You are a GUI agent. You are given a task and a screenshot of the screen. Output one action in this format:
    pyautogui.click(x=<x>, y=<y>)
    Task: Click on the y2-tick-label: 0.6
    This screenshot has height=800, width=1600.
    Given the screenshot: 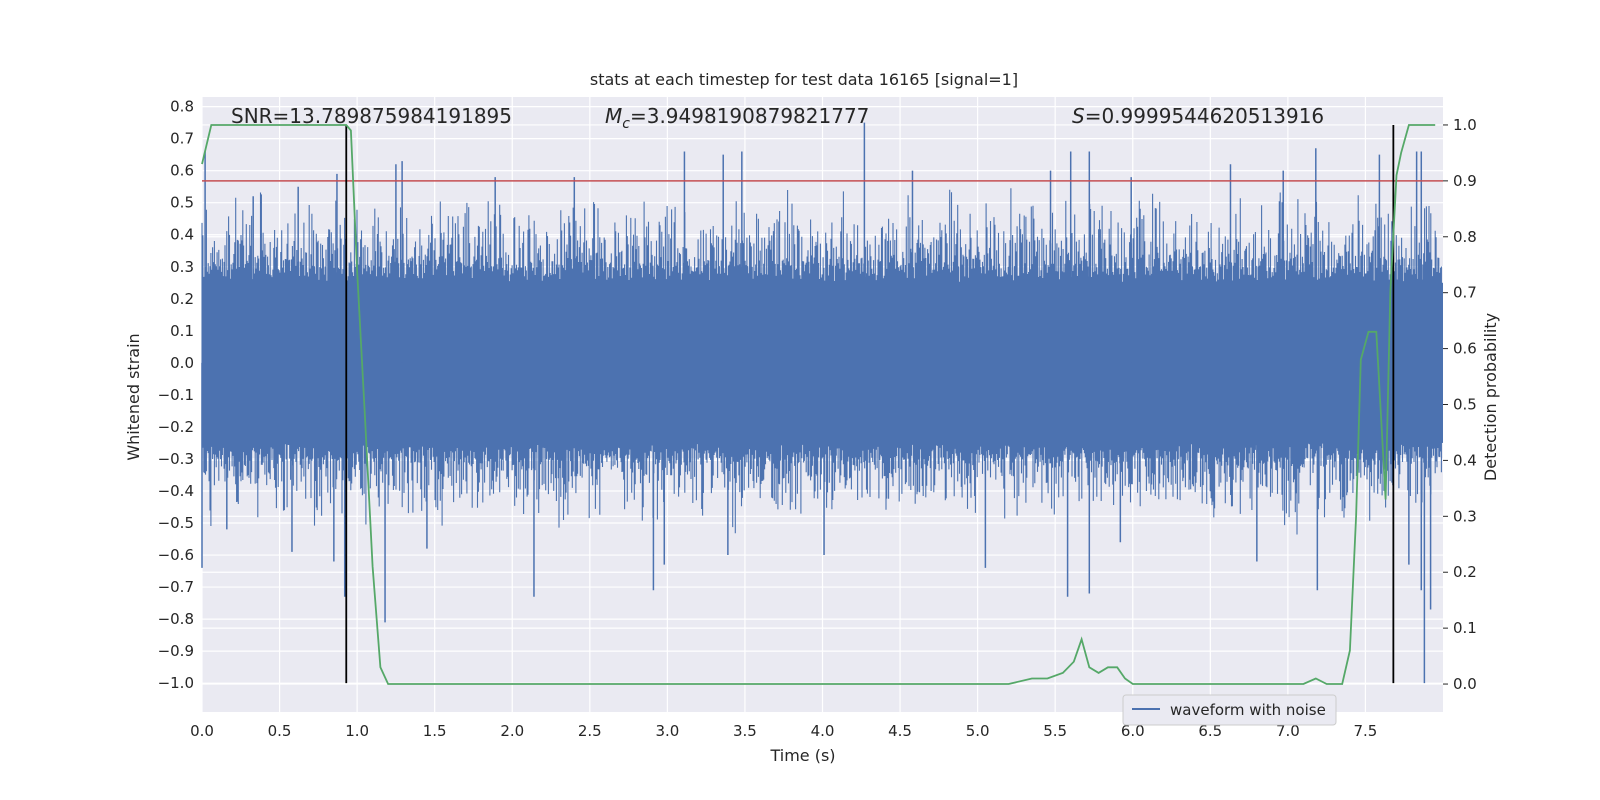 What is the action you would take?
    pyautogui.click(x=1465, y=349)
    